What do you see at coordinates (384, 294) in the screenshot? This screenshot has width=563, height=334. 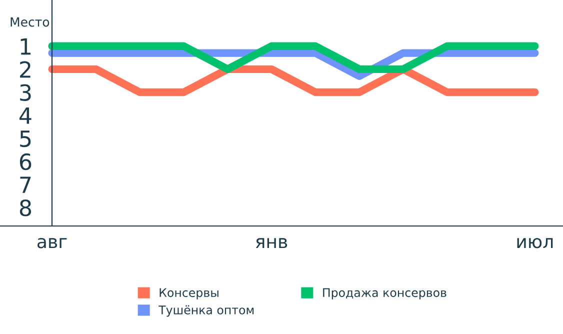 I see `legend-label: Продажа консервов` at bounding box center [384, 294].